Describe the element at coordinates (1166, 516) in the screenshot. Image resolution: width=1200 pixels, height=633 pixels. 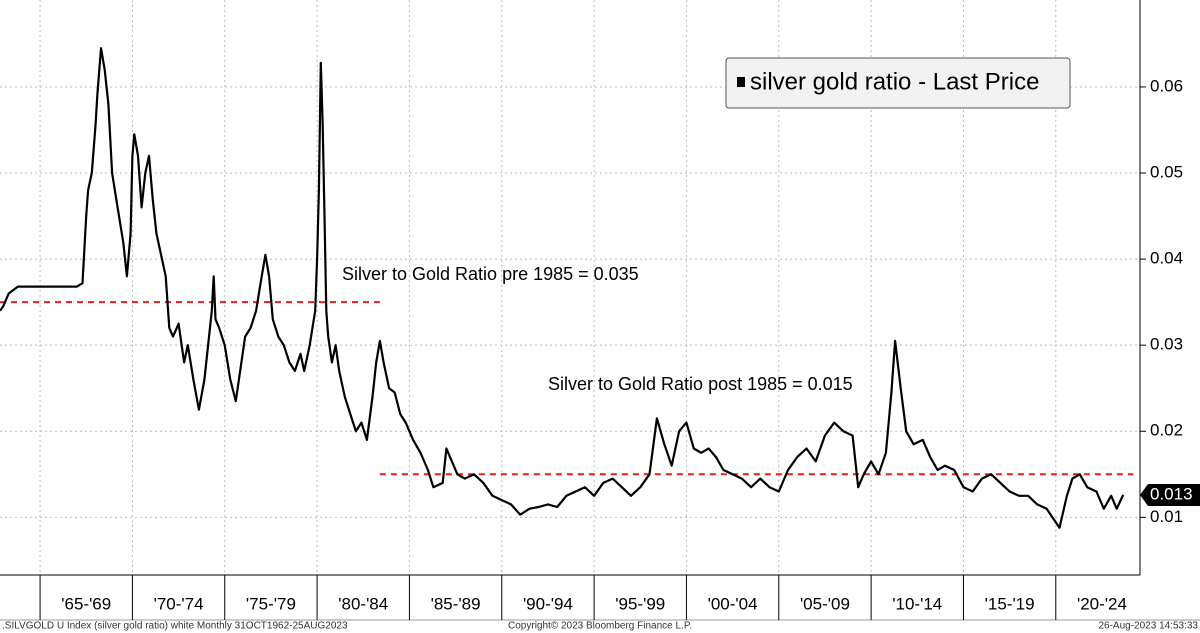
I see `y-tick-label: 0.01` at that location.